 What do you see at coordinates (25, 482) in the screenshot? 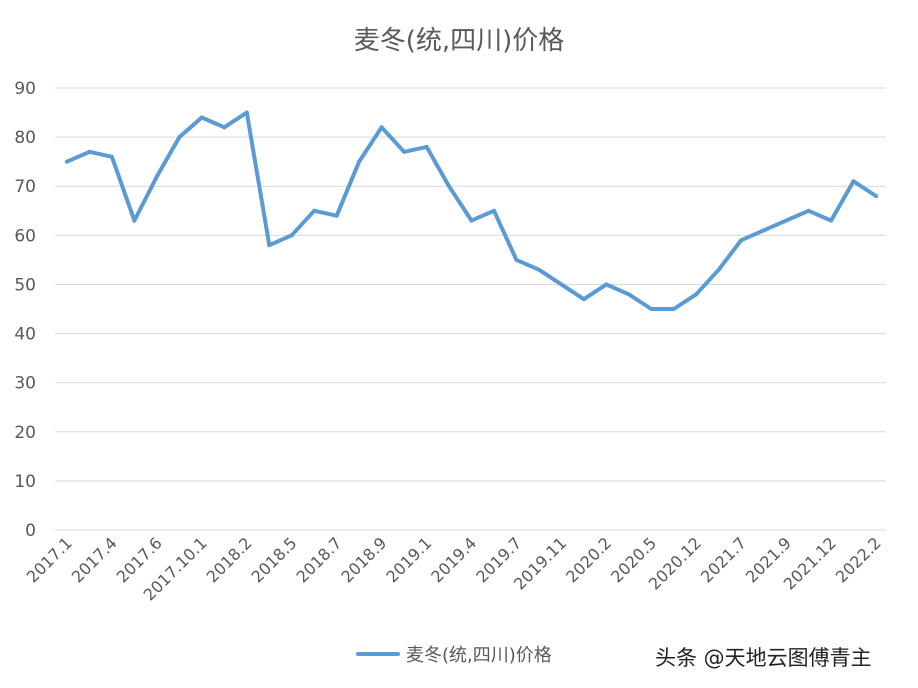
I see `y-tick-label: 10` at bounding box center [25, 482].